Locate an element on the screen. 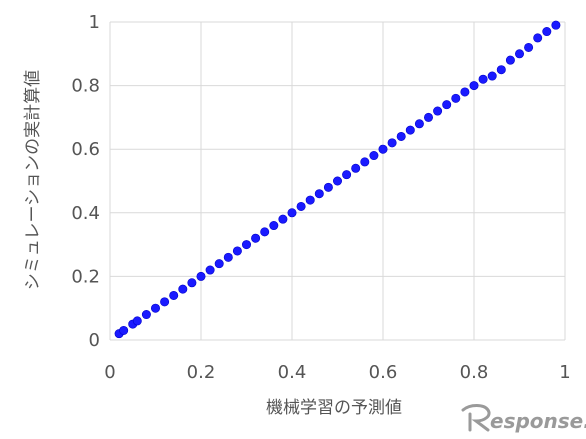  x-axis-ticks: 0 0.2 0.4 0.6 0.8 1 is located at coordinates (337, 372).